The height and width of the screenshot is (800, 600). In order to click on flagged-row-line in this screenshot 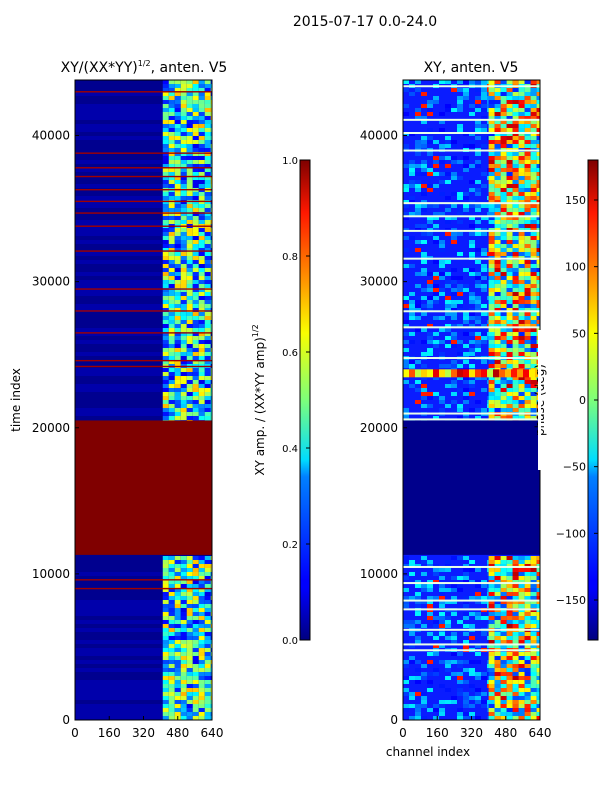, I will do `click(143, 168)`.